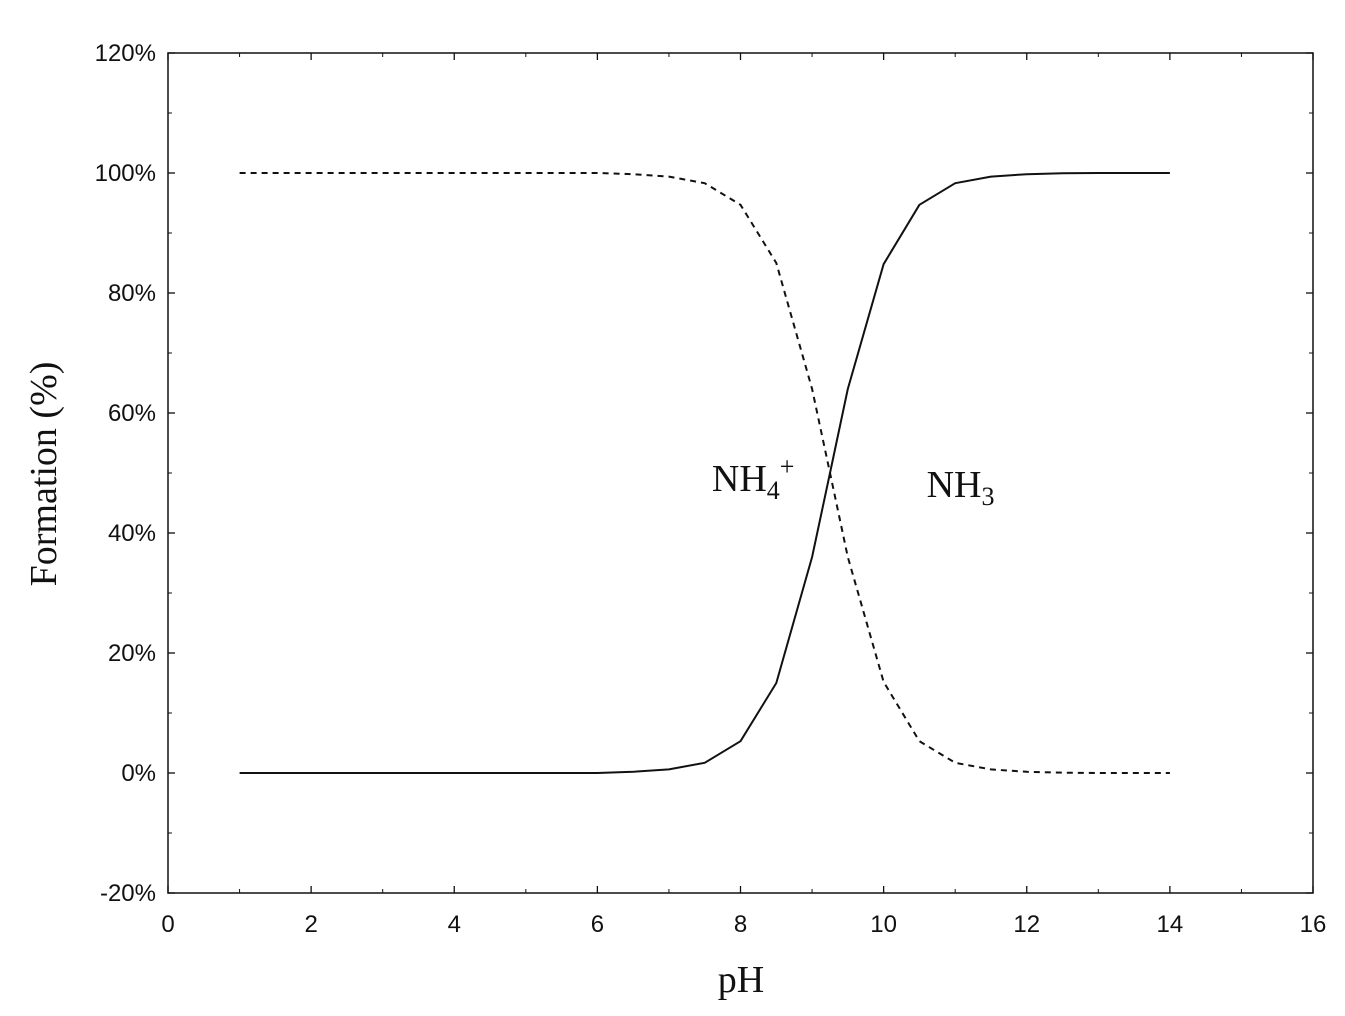 The height and width of the screenshot is (1016, 1345). Describe the element at coordinates (853, 481) in the screenshot. I see `annotations: NH4+ NH3` at that location.